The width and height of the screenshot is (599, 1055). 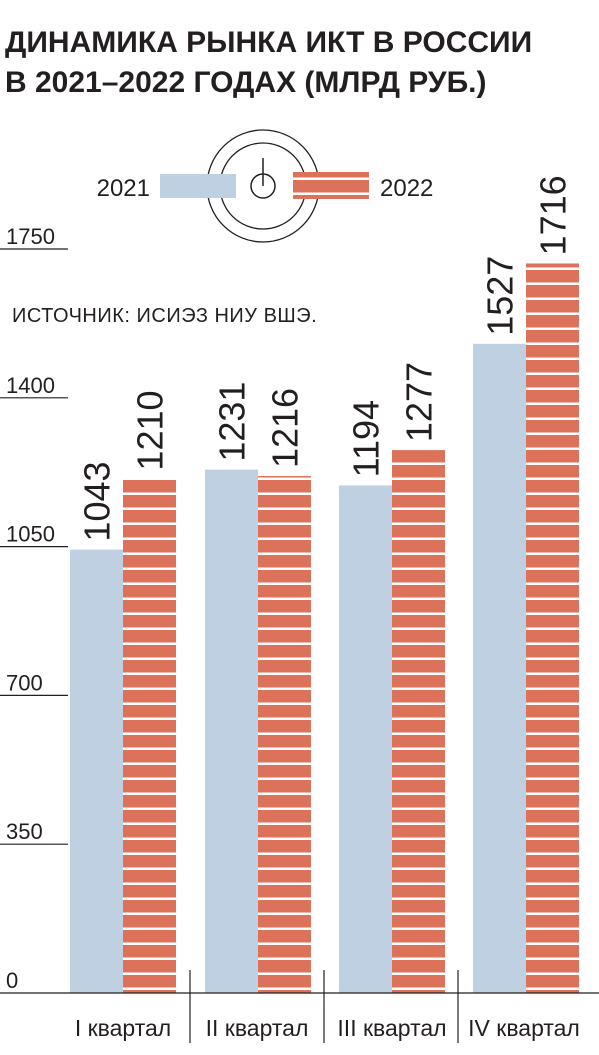 I want to click on legend: 2021 2022, so click(x=265, y=186).